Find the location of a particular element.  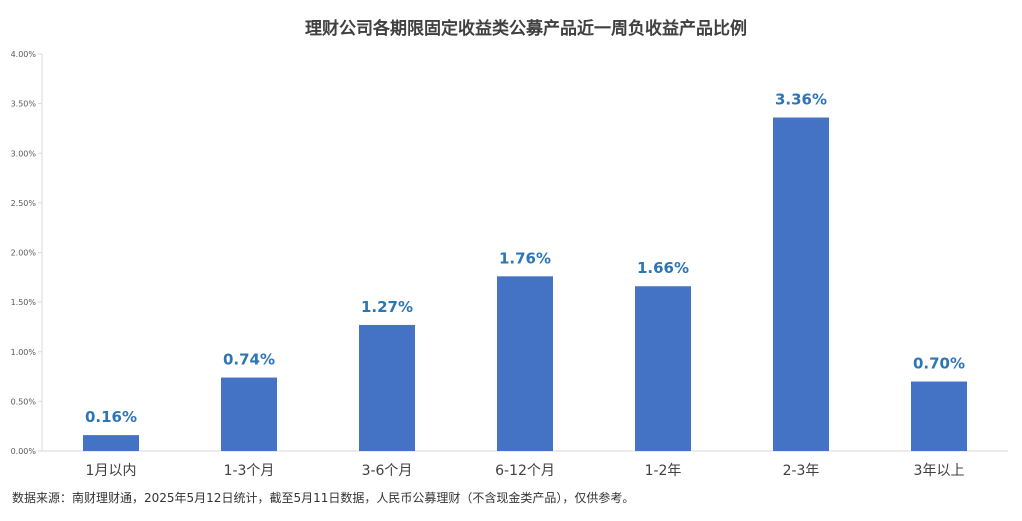

y-tick-label: 0.00% is located at coordinates (24, 451).